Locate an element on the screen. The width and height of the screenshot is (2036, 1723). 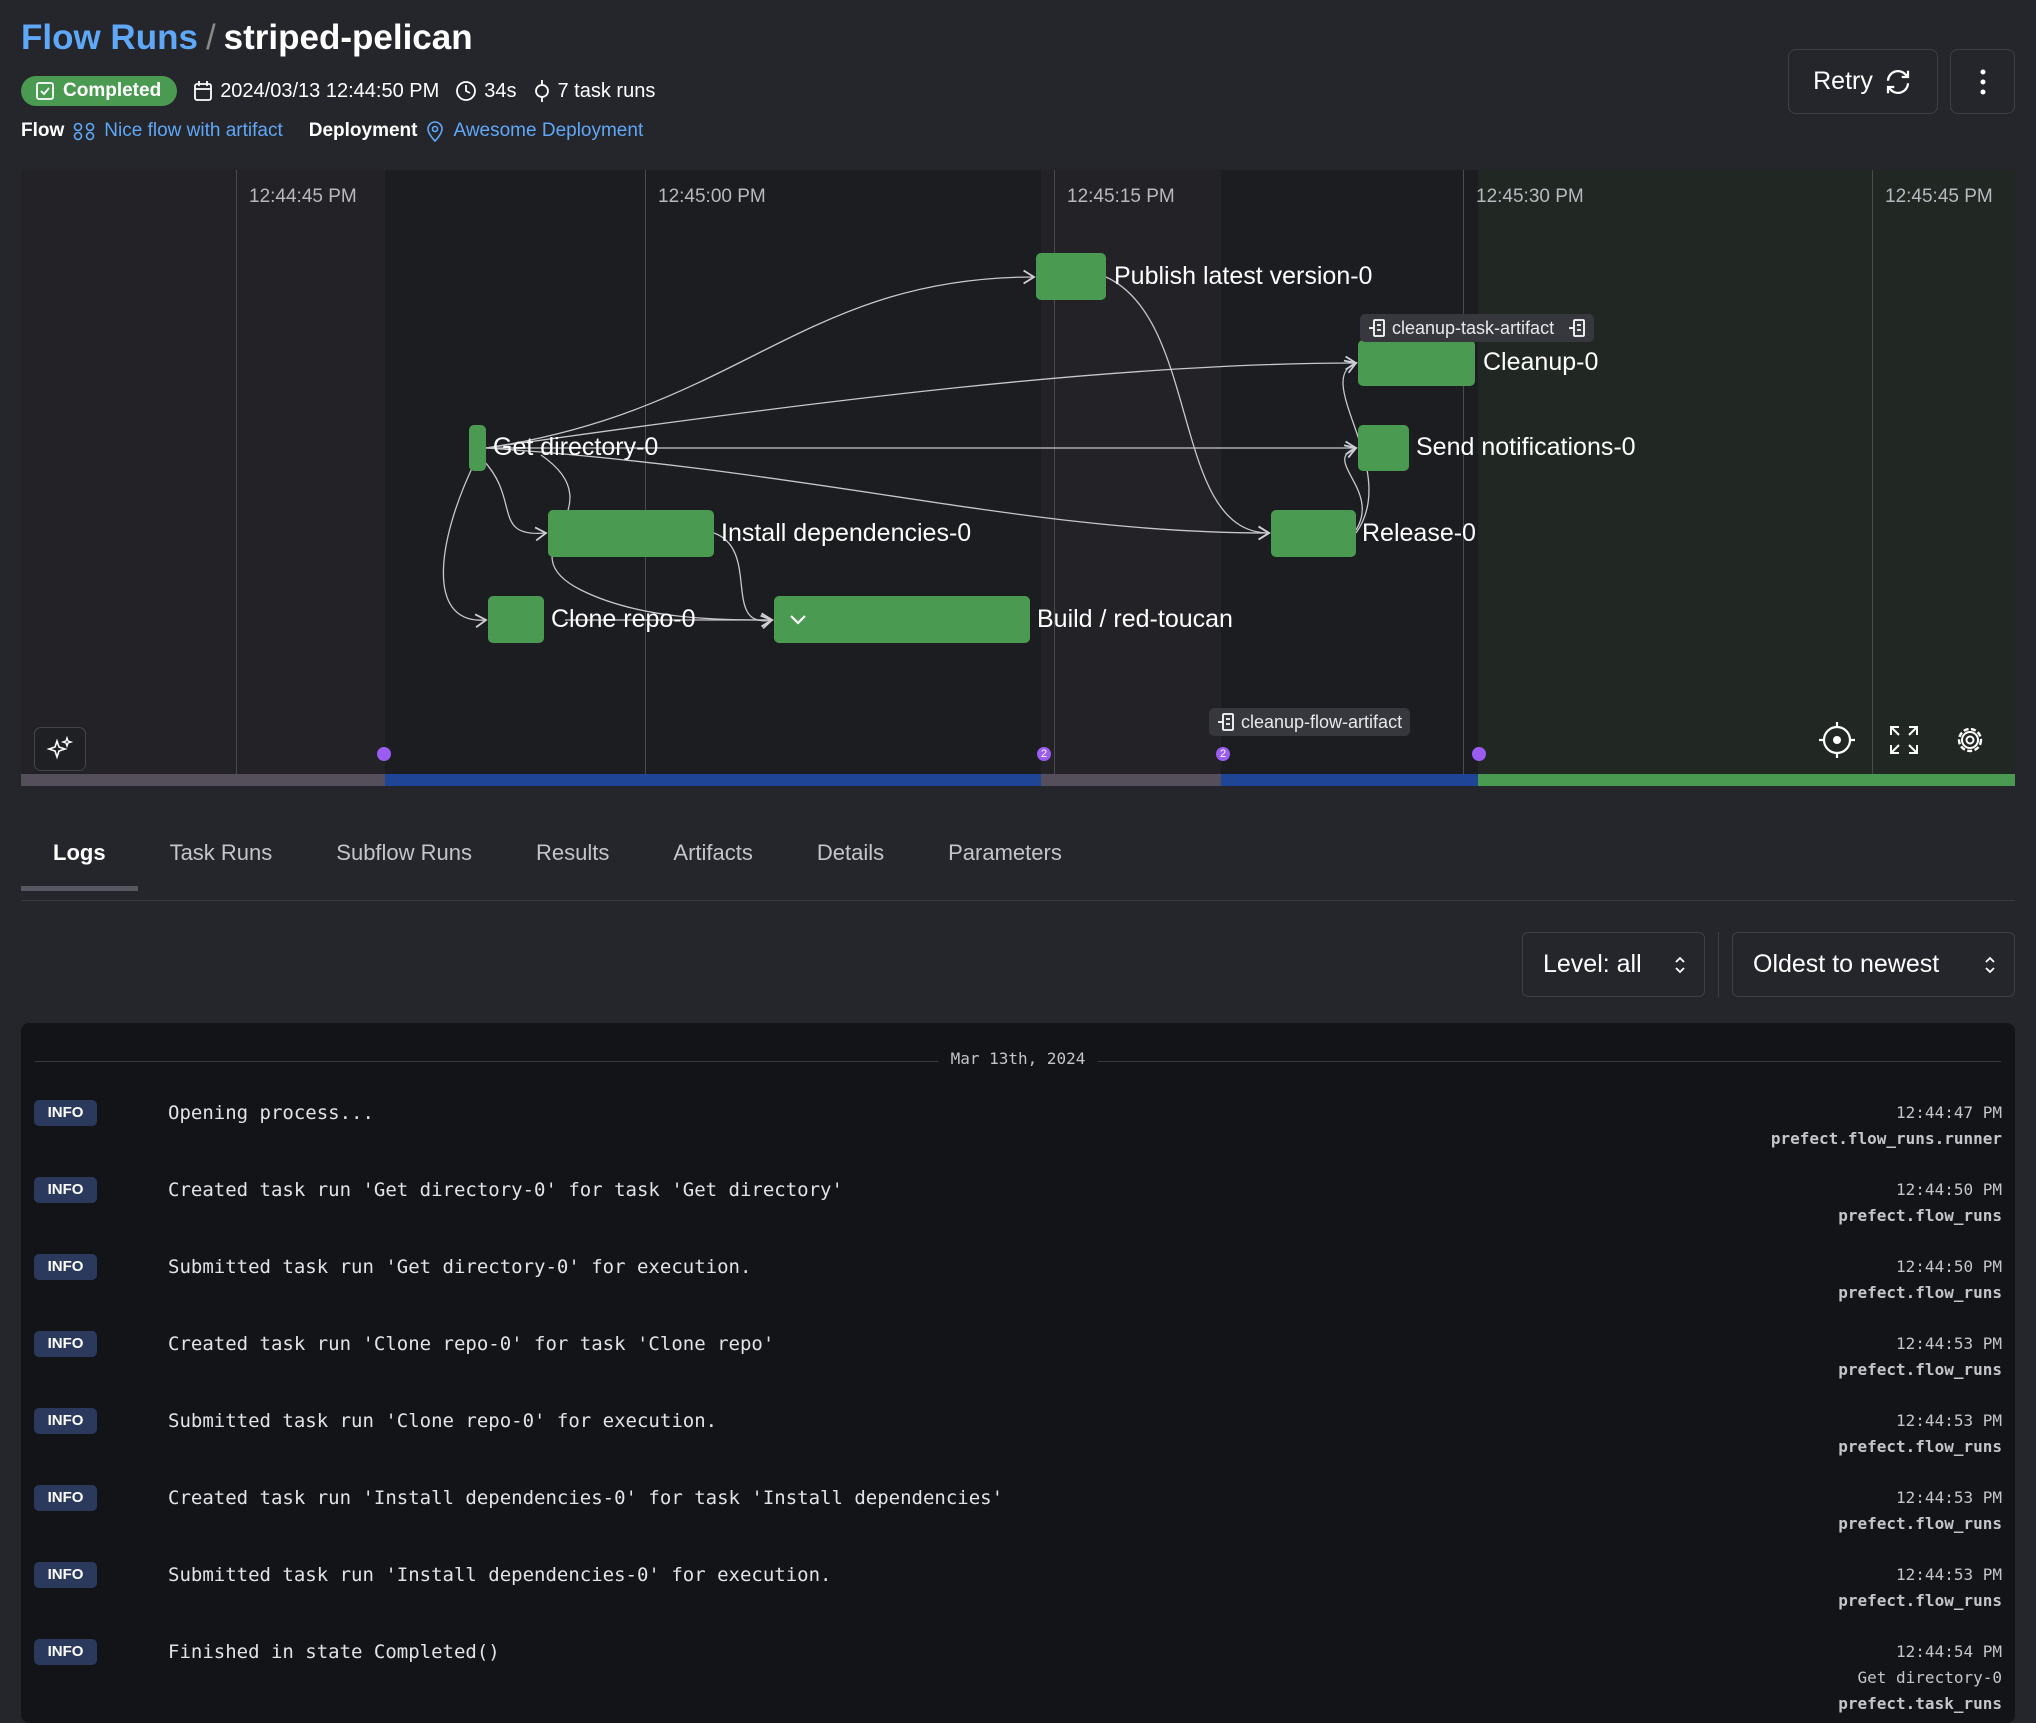
task-label: Cleanup-0 is located at coordinates (1541, 362).